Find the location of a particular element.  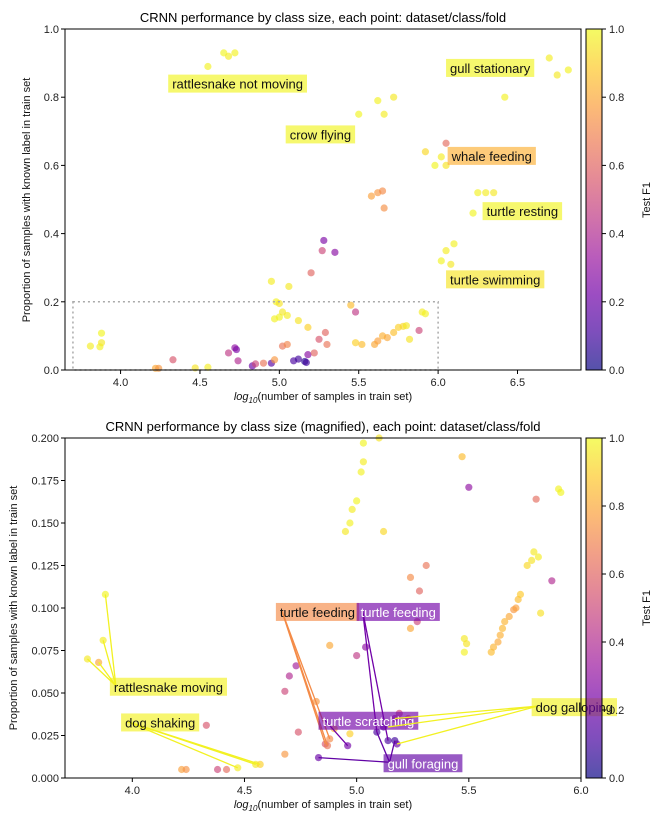

bottom-x-tick-label: 6.0 is located at coordinates (580, 791).